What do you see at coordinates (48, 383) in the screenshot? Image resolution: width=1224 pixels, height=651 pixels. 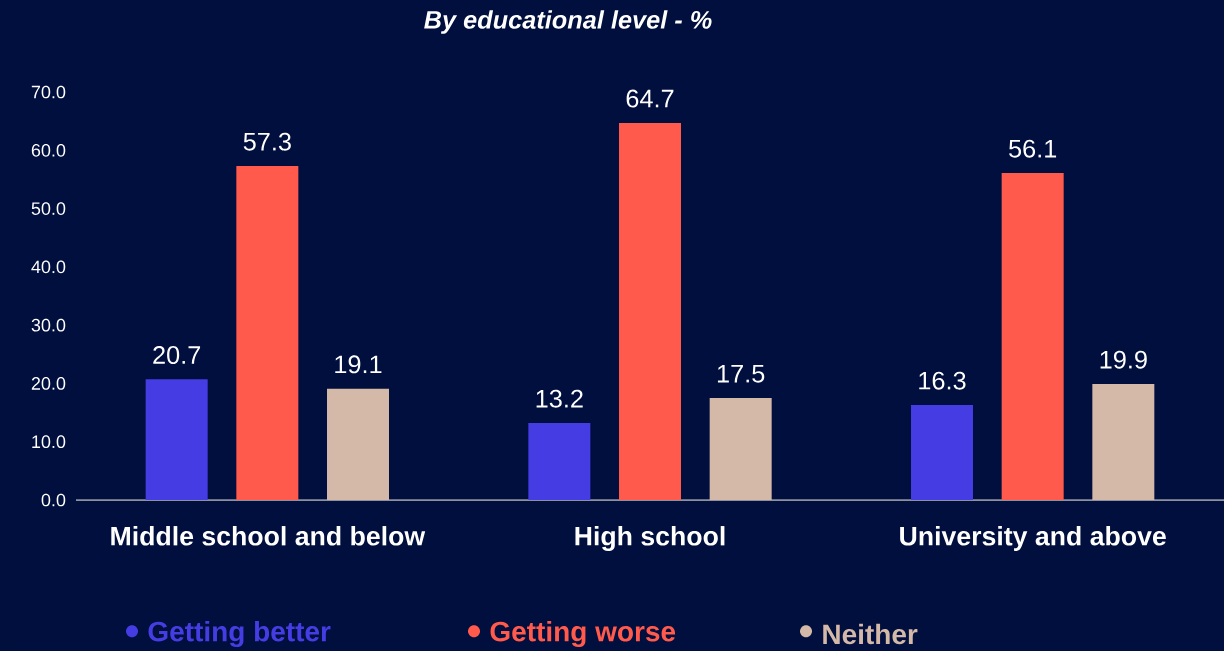 I see `y-tick-label: 20.0` at bounding box center [48, 383].